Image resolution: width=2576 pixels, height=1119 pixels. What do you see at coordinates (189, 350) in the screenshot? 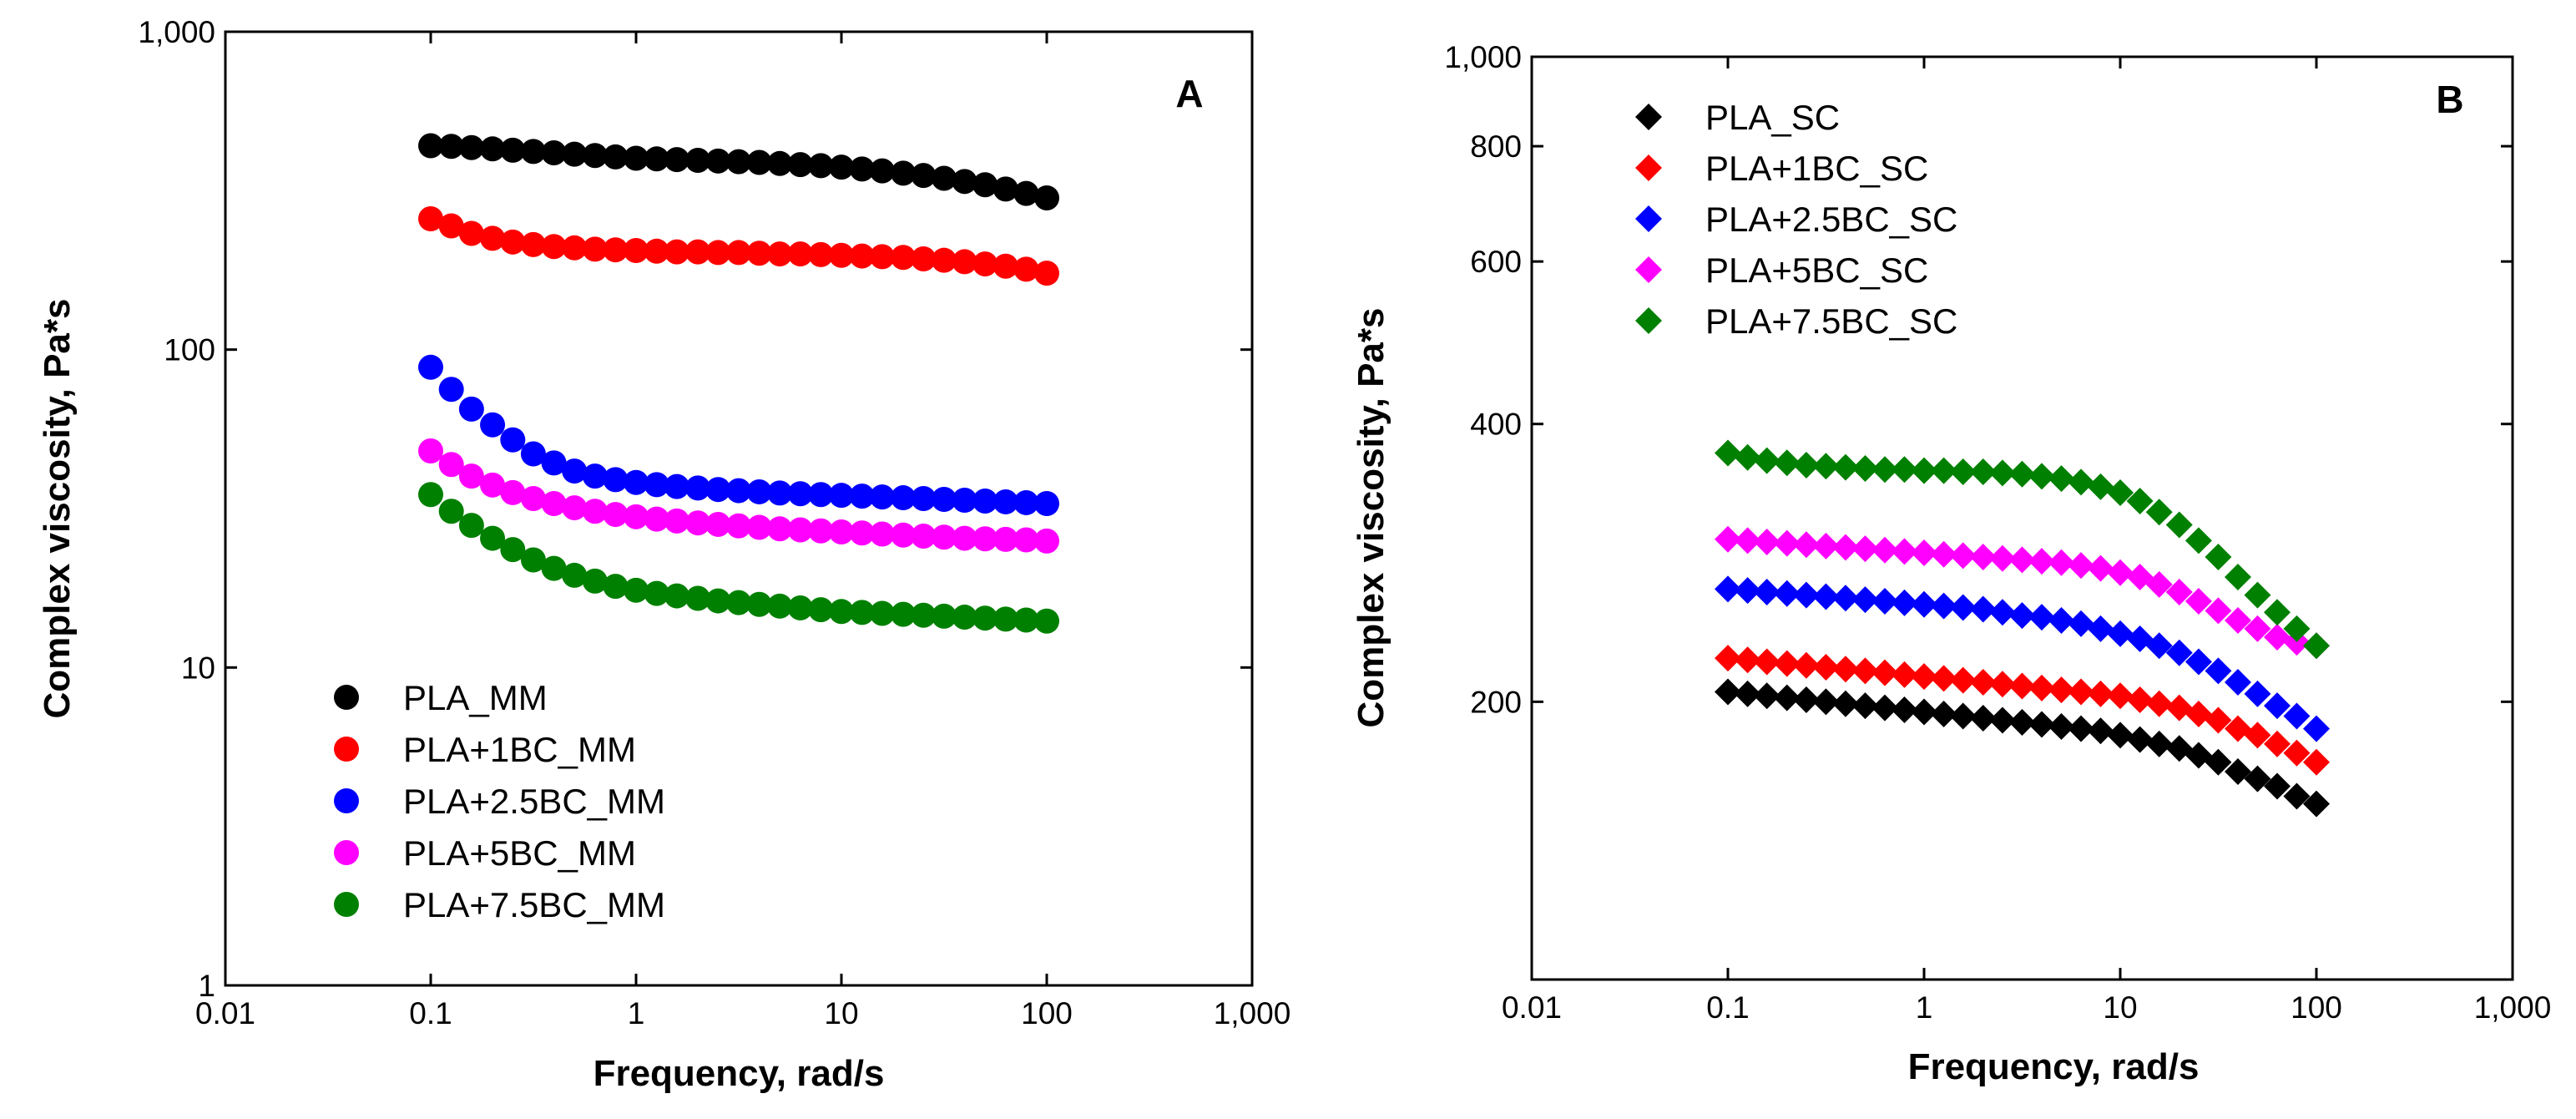
I see `y-tick-label: 100` at bounding box center [189, 350].